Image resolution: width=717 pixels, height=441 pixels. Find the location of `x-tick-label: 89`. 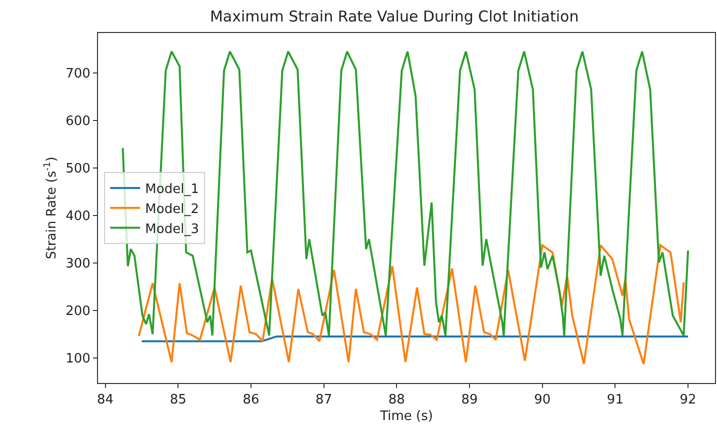

x-tick-label: 89 is located at coordinates (469, 400).